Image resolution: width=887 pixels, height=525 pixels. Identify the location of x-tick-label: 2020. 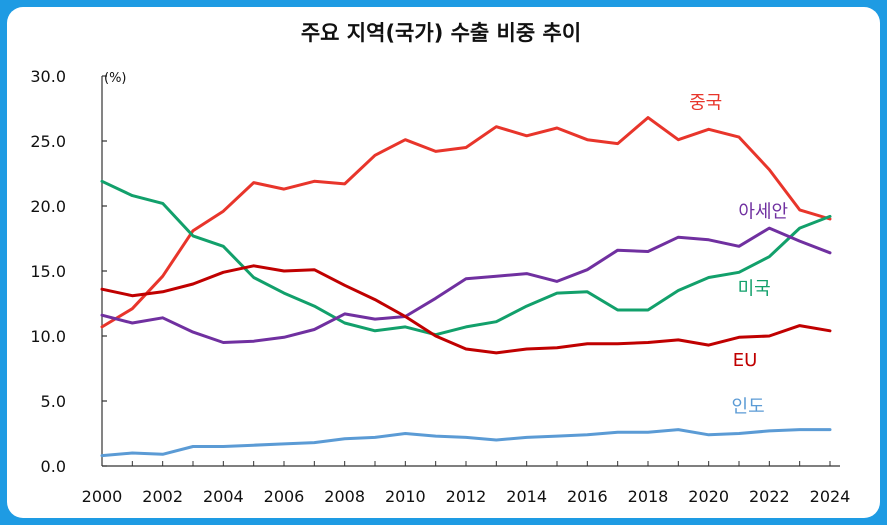
(708, 496).